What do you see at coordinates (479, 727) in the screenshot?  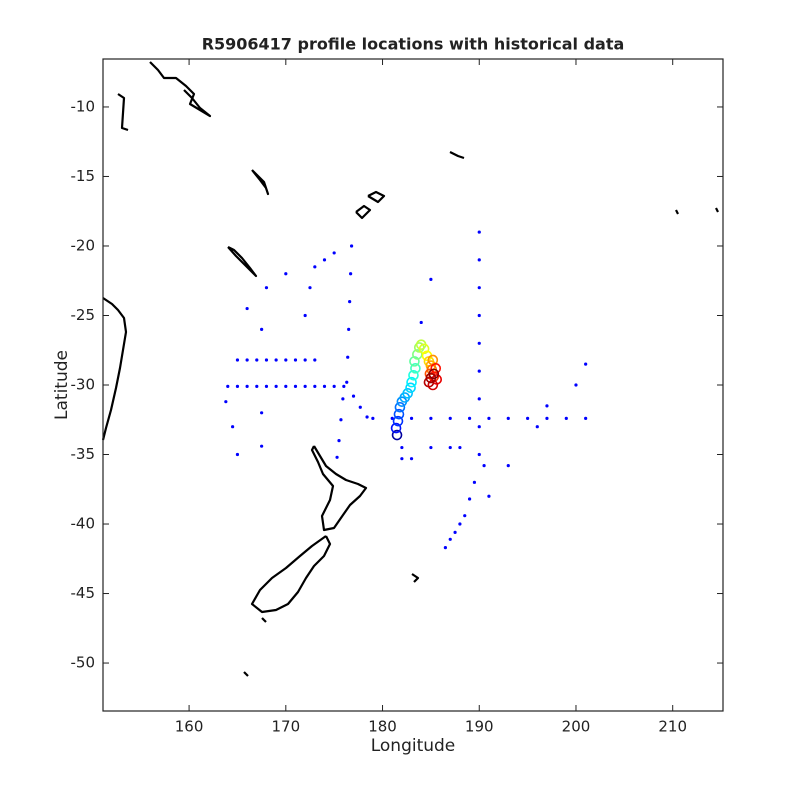 I see `x-tick-label: 190` at bounding box center [479, 727].